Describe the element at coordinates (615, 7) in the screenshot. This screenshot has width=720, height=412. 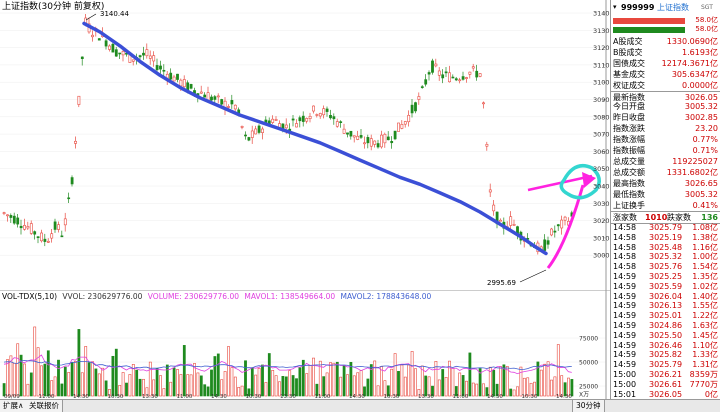
I see `dropdown-icon: ▾` at that location.